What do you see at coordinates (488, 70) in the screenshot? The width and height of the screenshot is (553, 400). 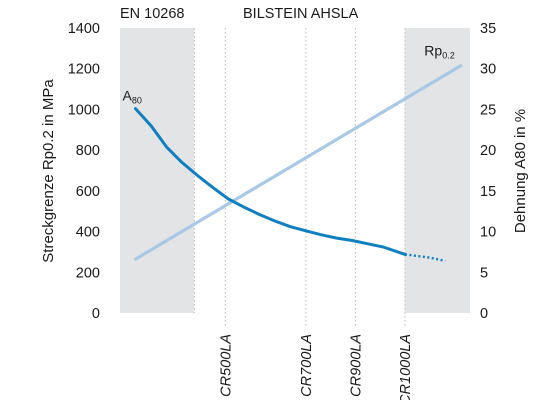 I see `y2-tick-30: 30` at bounding box center [488, 70].